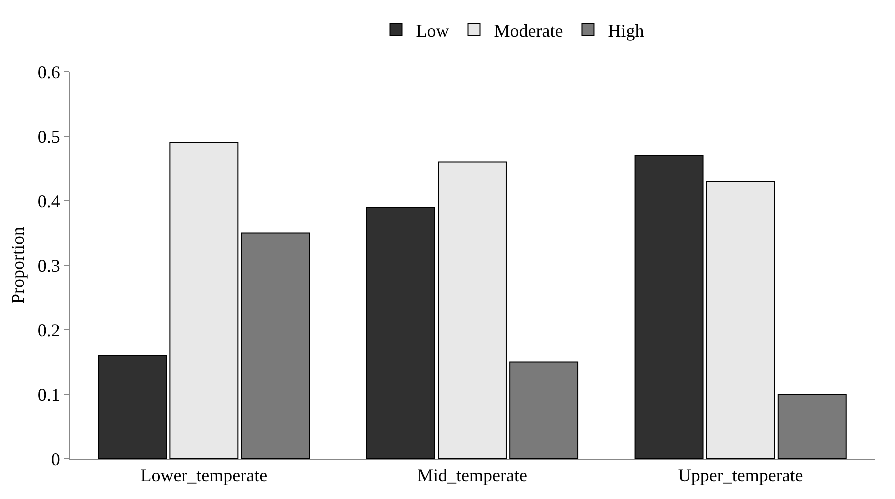  Describe the element at coordinates (529, 31) in the screenshot. I see `legend-label: Moderate` at that location.